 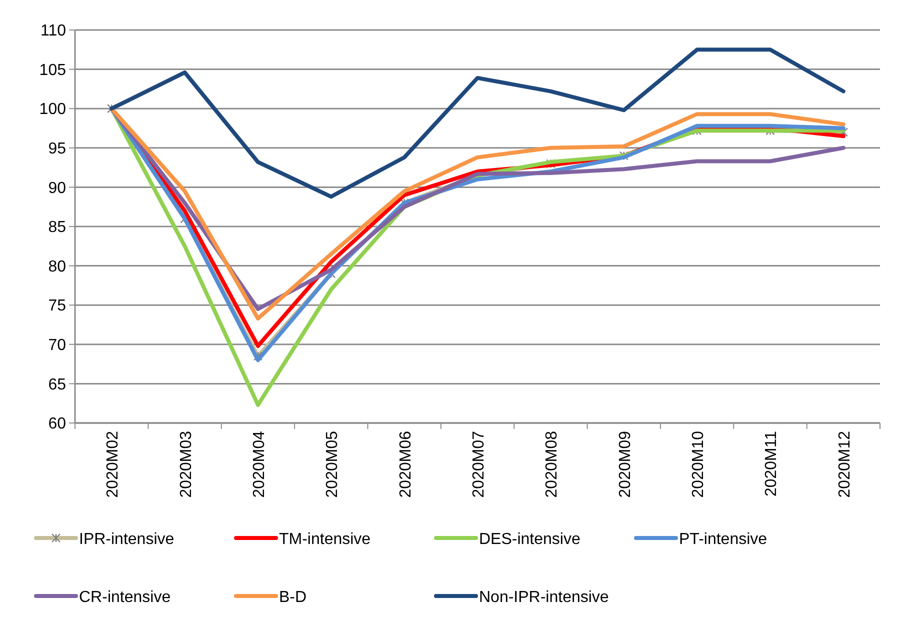 I want to click on x-tick-label: 2020M07, so click(x=479, y=464).